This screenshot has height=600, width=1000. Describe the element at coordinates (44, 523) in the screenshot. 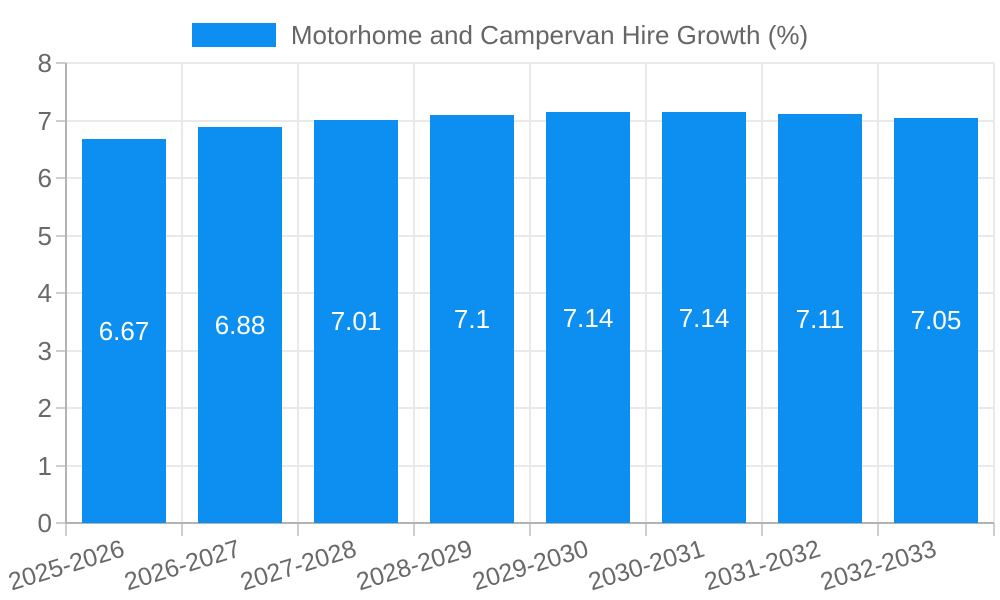

I see `y-tick-label: 0` at that location.